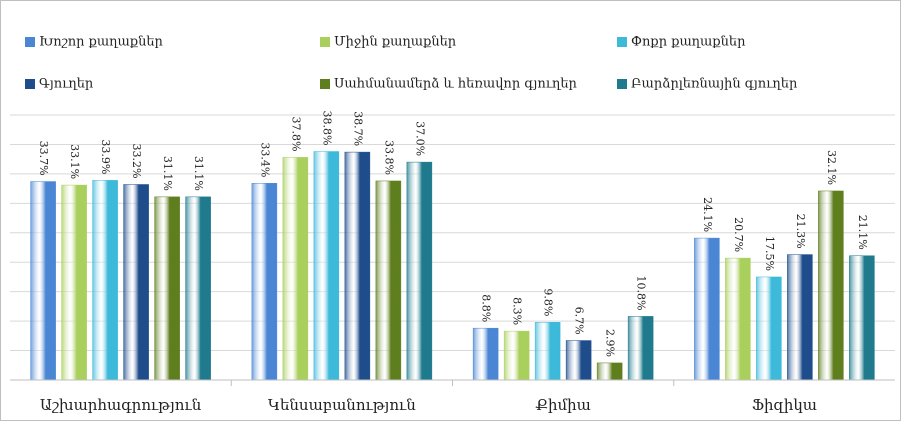 This screenshot has height=422, width=902. Describe the element at coordinates (610, 343) in the screenshot. I see `data-label: 2.9%` at that location.